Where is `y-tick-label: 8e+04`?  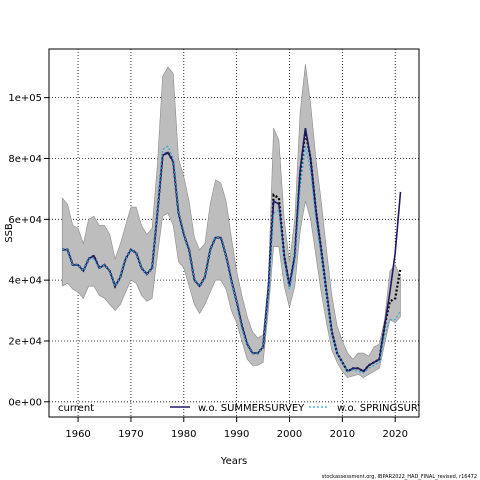 y-tick-label: 8e+04 is located at coordinates (25, 159).